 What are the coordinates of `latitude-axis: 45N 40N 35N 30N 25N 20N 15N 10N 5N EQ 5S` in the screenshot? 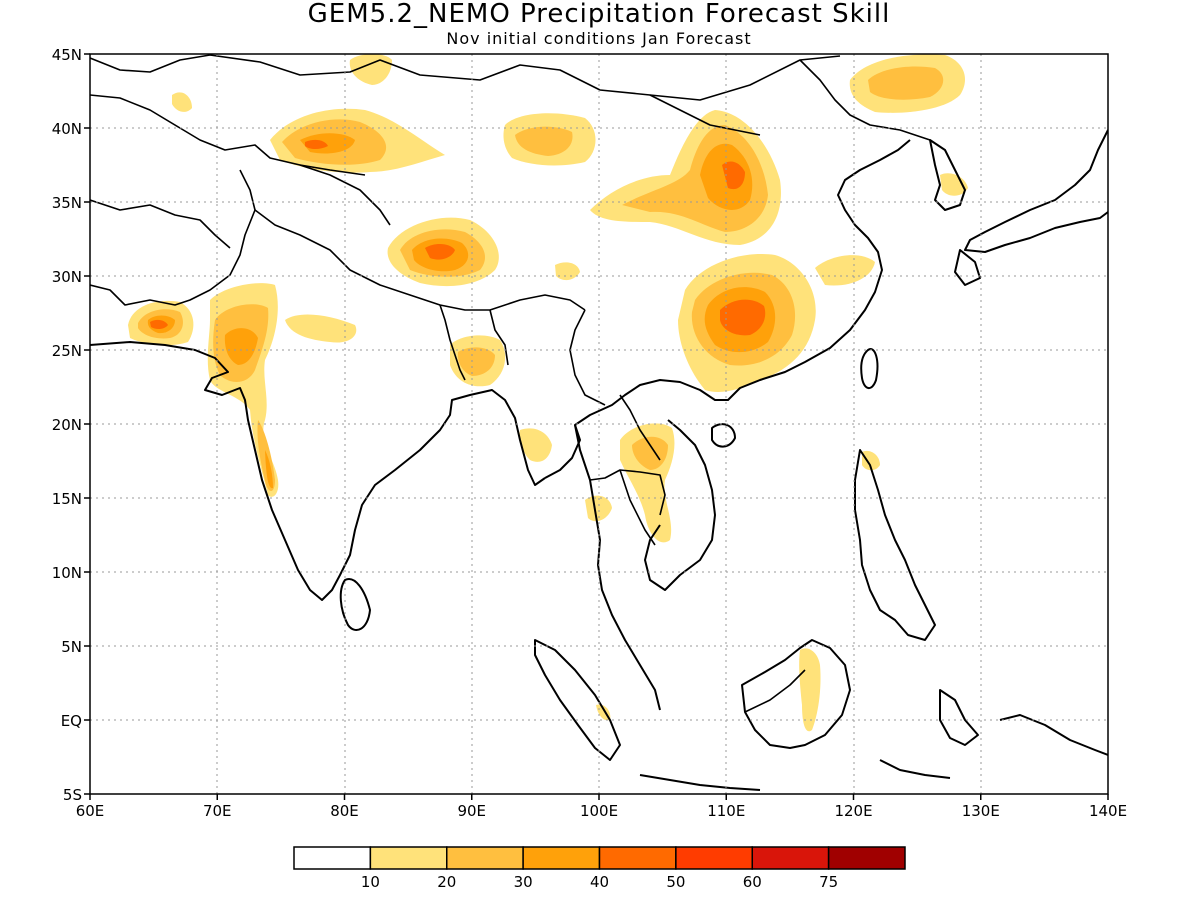 It's located at (71, 425).